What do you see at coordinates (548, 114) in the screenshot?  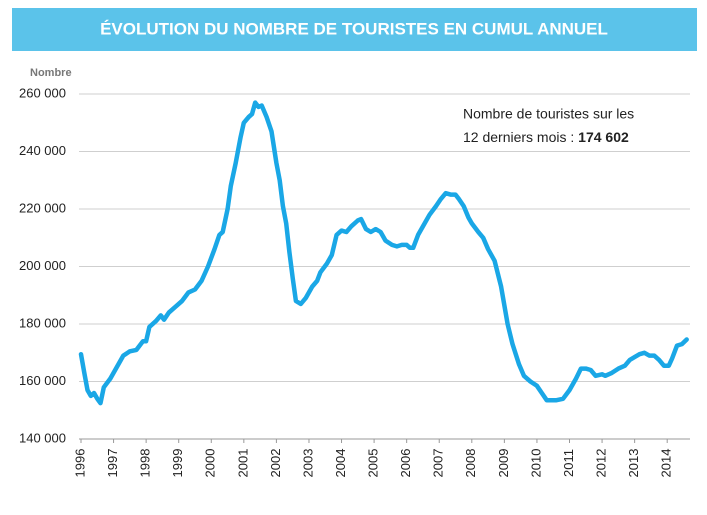 I see `annotation: Nombre de touristes sur les` at bounding box center [548, 114].